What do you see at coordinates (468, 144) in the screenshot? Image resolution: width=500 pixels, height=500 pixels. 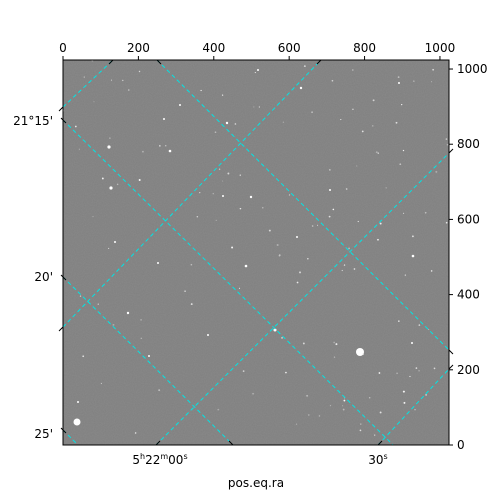 I see `right-tick-label: 800` at bounding box center [468, 144].